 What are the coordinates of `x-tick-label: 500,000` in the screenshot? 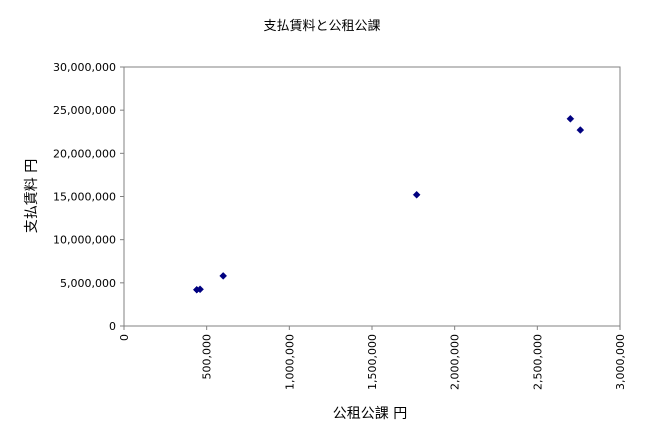 It's located at (207, 357).